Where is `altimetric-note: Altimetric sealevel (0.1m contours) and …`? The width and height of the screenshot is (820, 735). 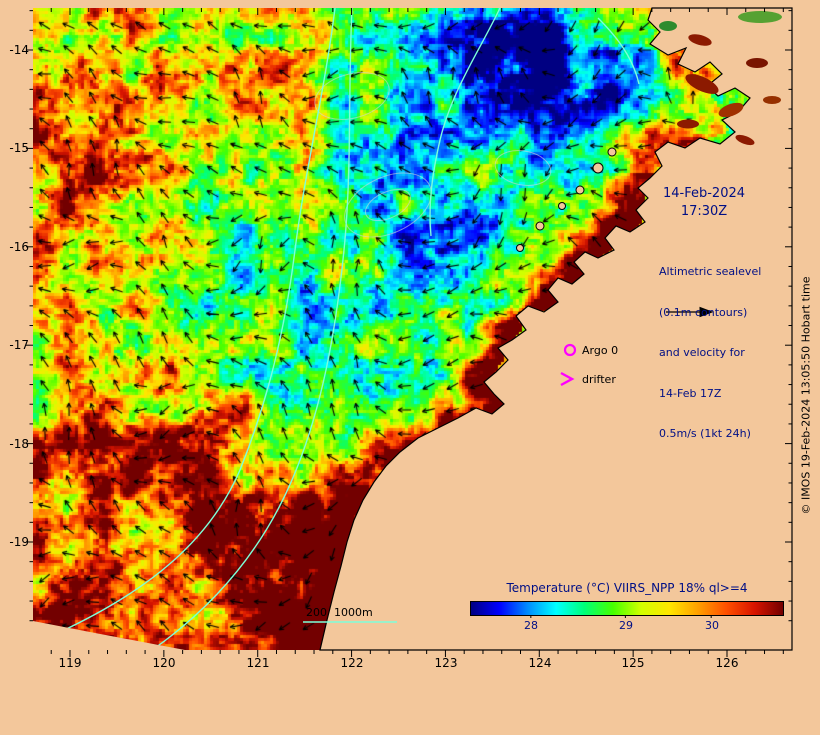
altimetric-note: Altimetric sealevel (0.1m contours) and … is located at coordinates (710, 353).